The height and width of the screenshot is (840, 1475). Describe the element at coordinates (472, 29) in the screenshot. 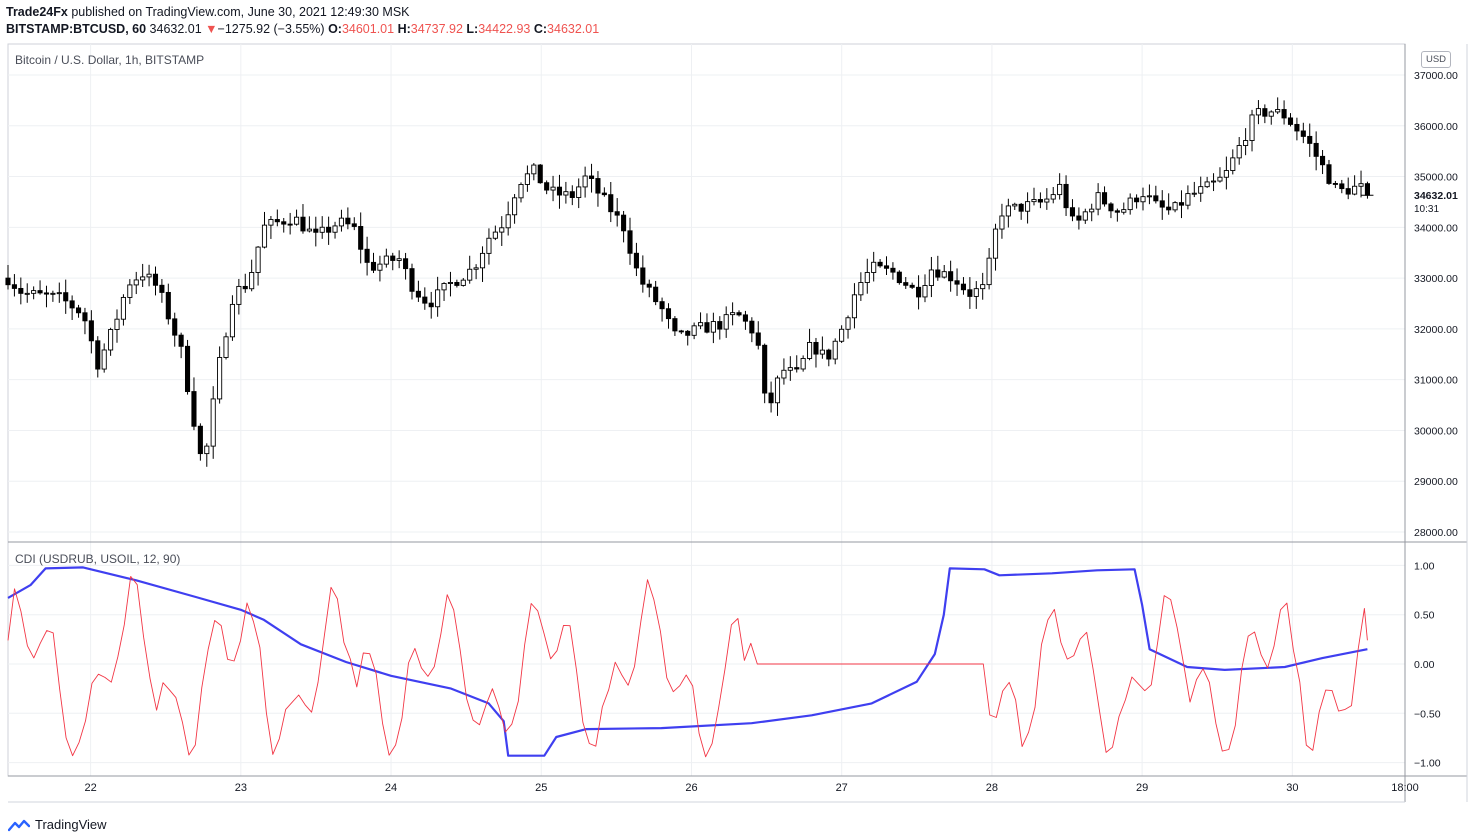

I see `low-label: L:` at that location.